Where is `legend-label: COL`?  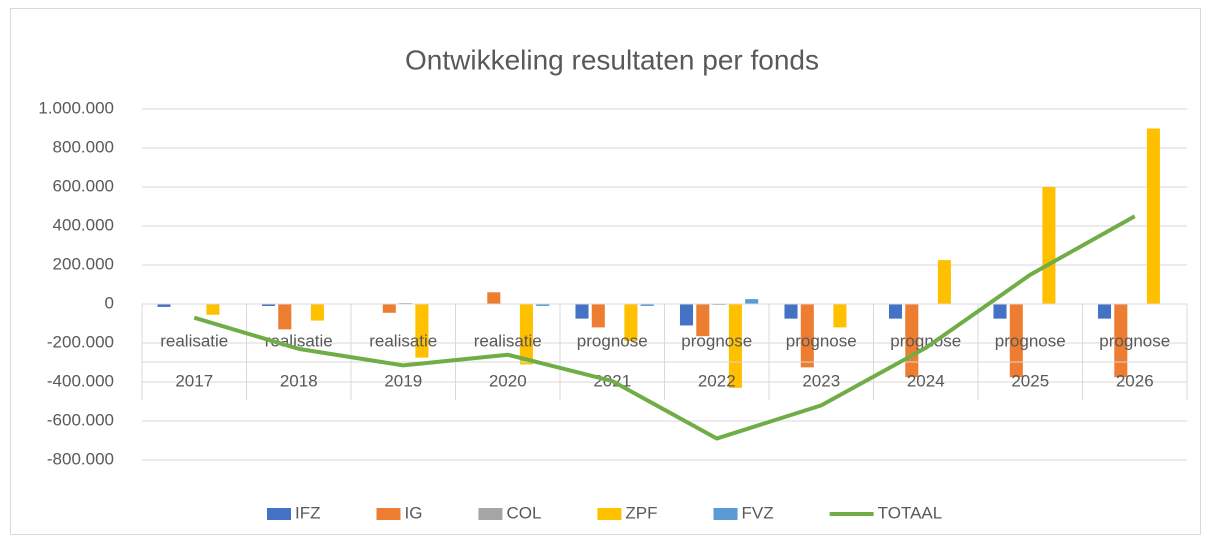 legend-label: COL is located at coordinates (523, 512).